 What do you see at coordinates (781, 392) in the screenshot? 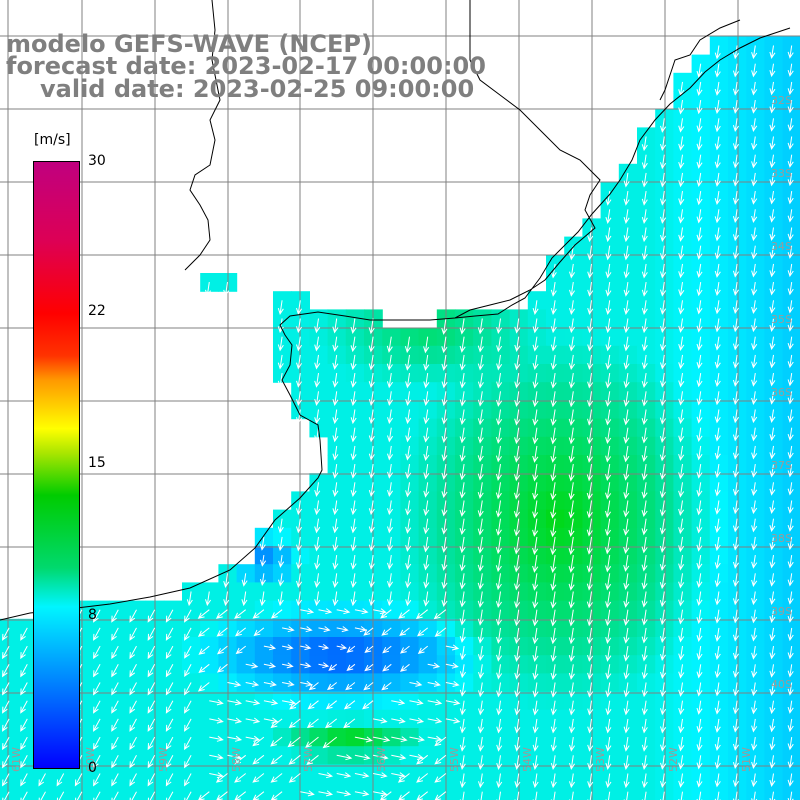
I see `latitude-labels: 32S 33S 34S 35S 36S 37S 38S 39S 40S` at bounding box center [781, 392].